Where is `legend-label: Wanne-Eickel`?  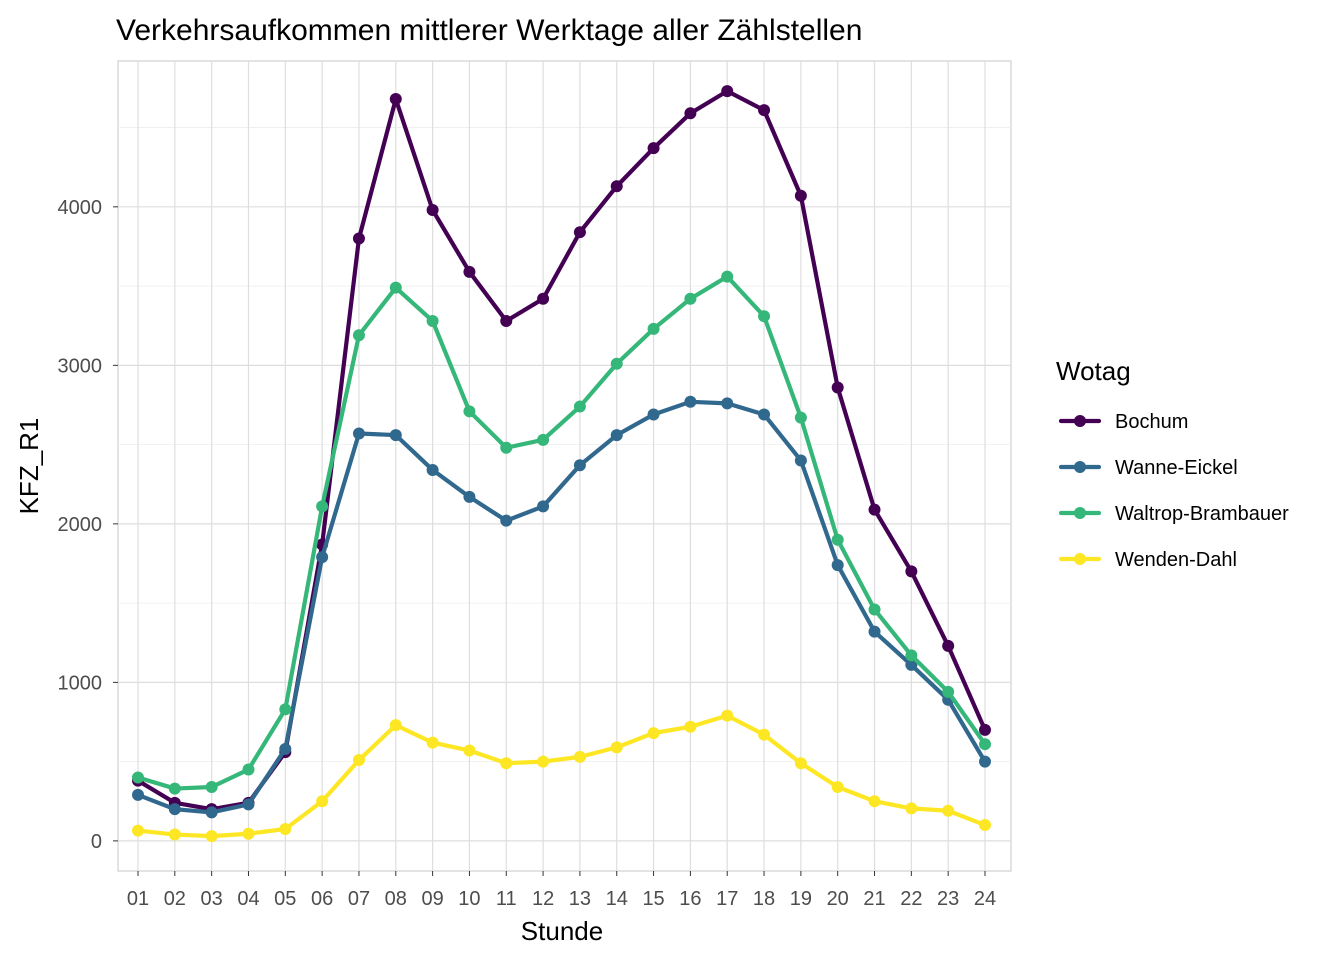
legend-label: Wanne-Eickel is located at coordinates (1176, 468).